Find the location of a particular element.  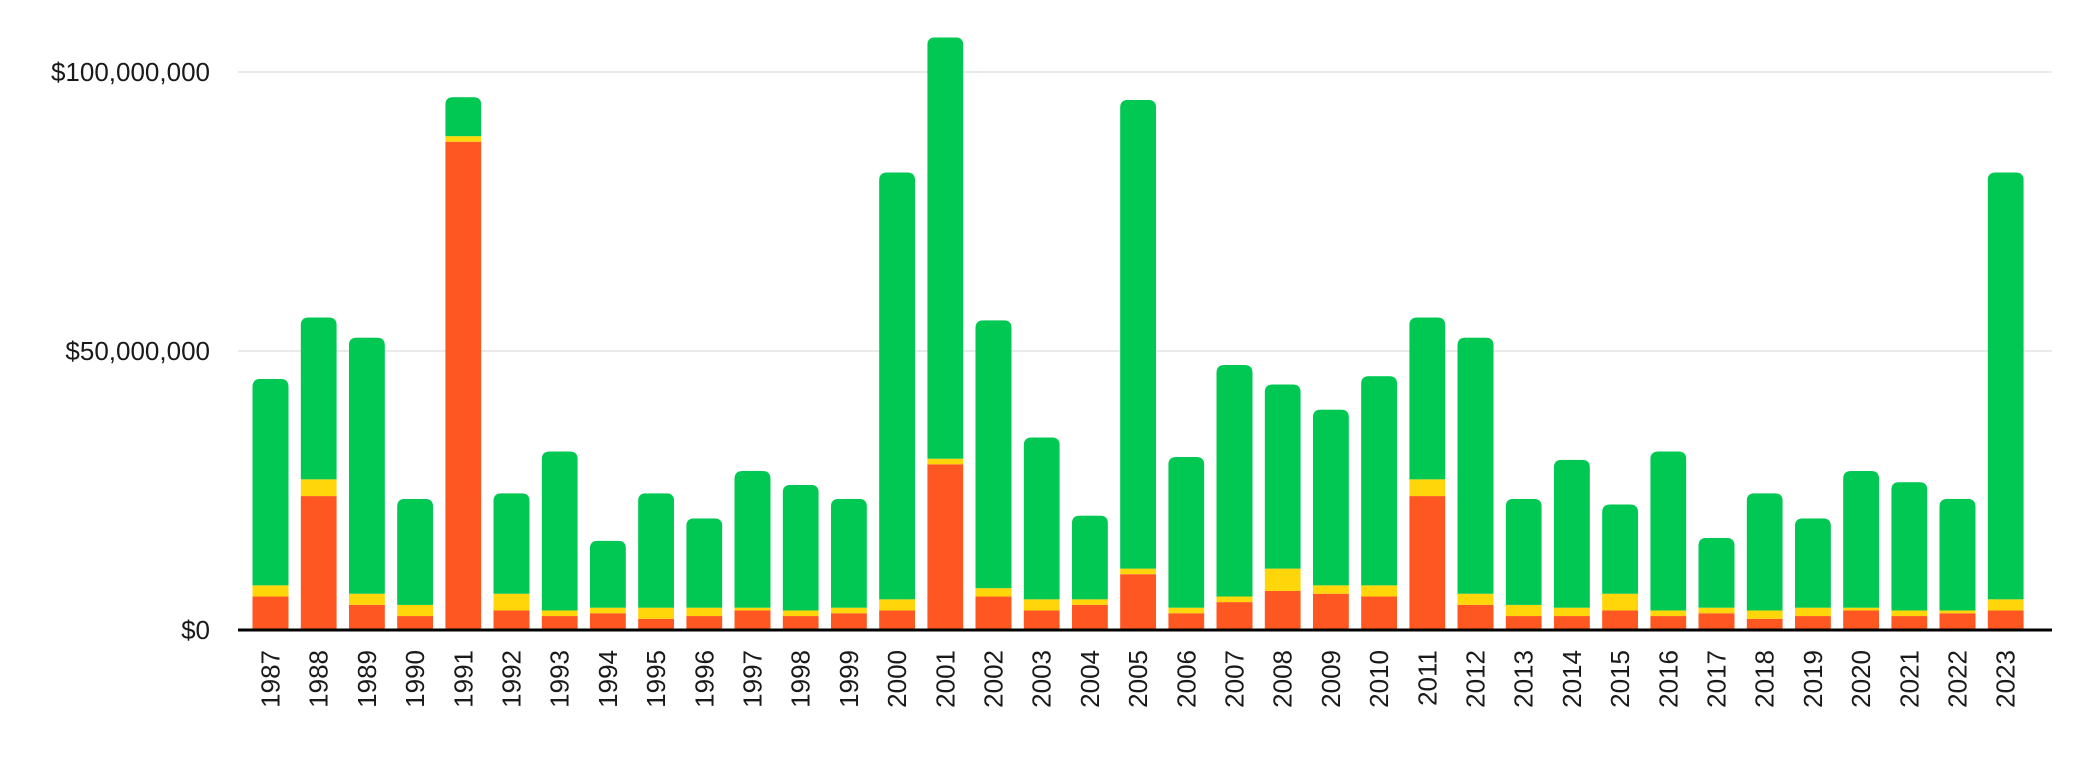

x-tick-label: 2023 is located at coordinates (2006, 679).